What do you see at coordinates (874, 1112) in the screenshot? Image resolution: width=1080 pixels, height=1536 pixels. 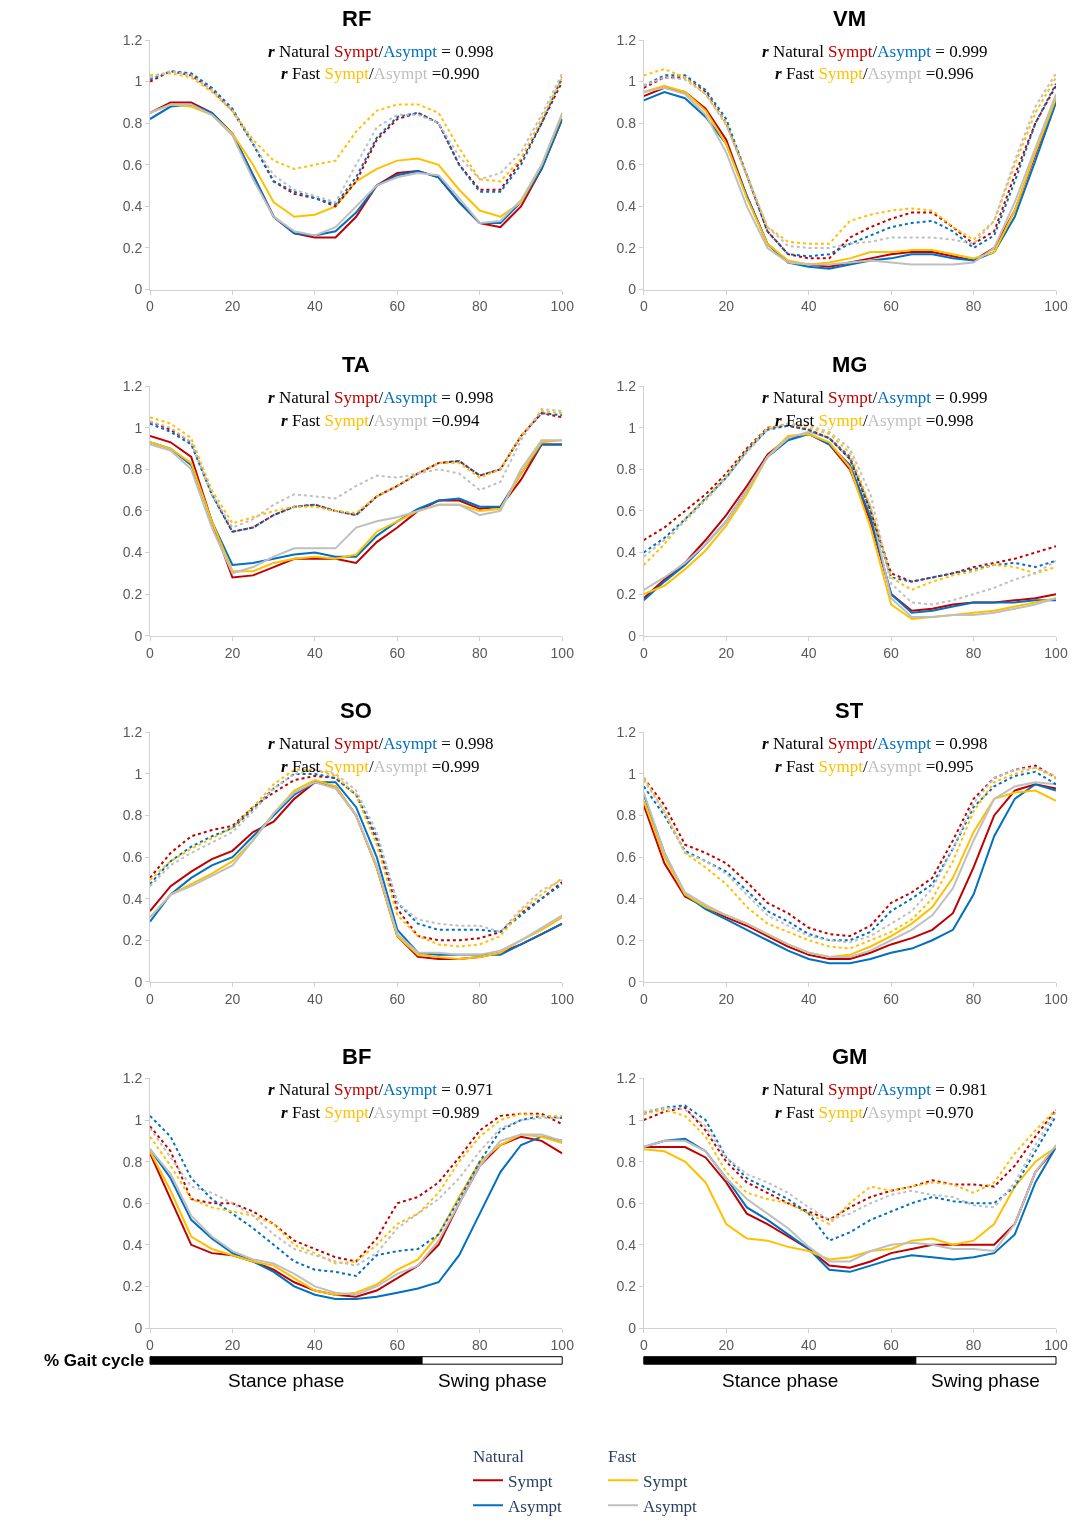 I see `annotation: r Fast Sympt/Asympt =0.970` at bounding box center [874, 1112].